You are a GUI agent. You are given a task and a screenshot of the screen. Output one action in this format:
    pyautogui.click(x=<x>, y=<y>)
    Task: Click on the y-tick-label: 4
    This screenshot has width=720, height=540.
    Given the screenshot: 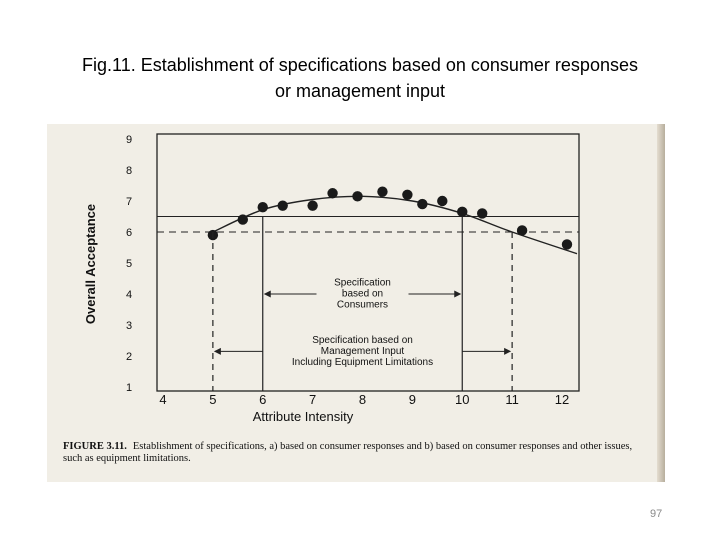 What is the action you would take?
    pyautogui.click(x=129, y=295)
    